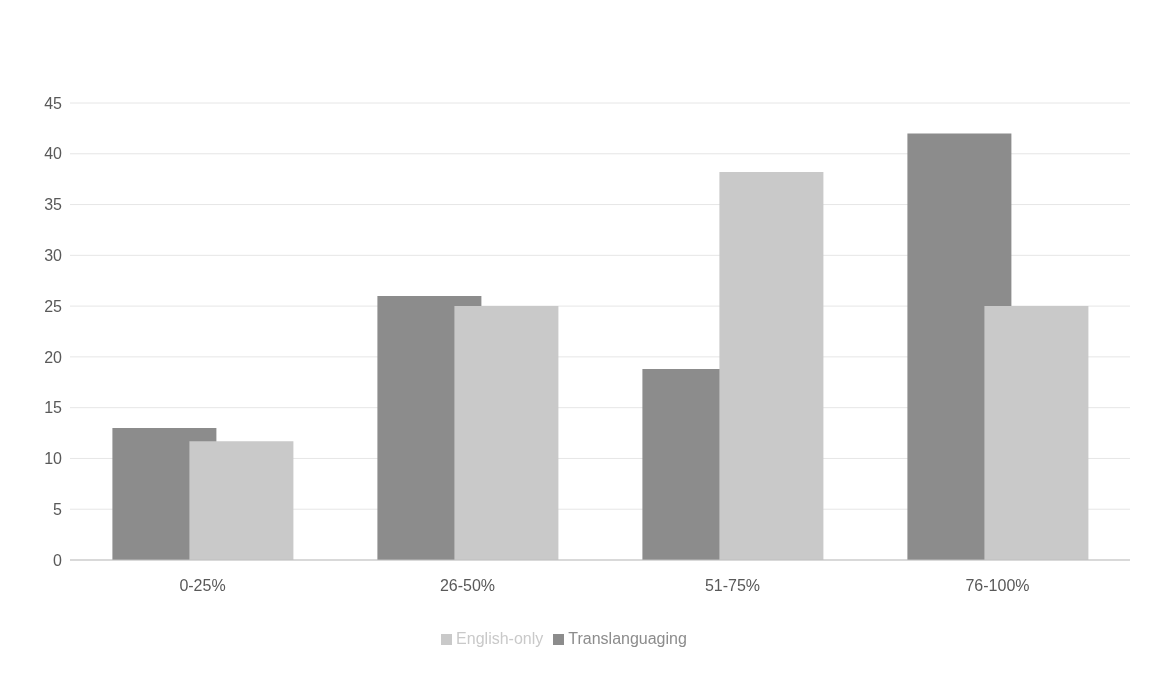 This screenshot has width=1154, height=677. I want to click on y-tick-label: 5, so click(58, 509).